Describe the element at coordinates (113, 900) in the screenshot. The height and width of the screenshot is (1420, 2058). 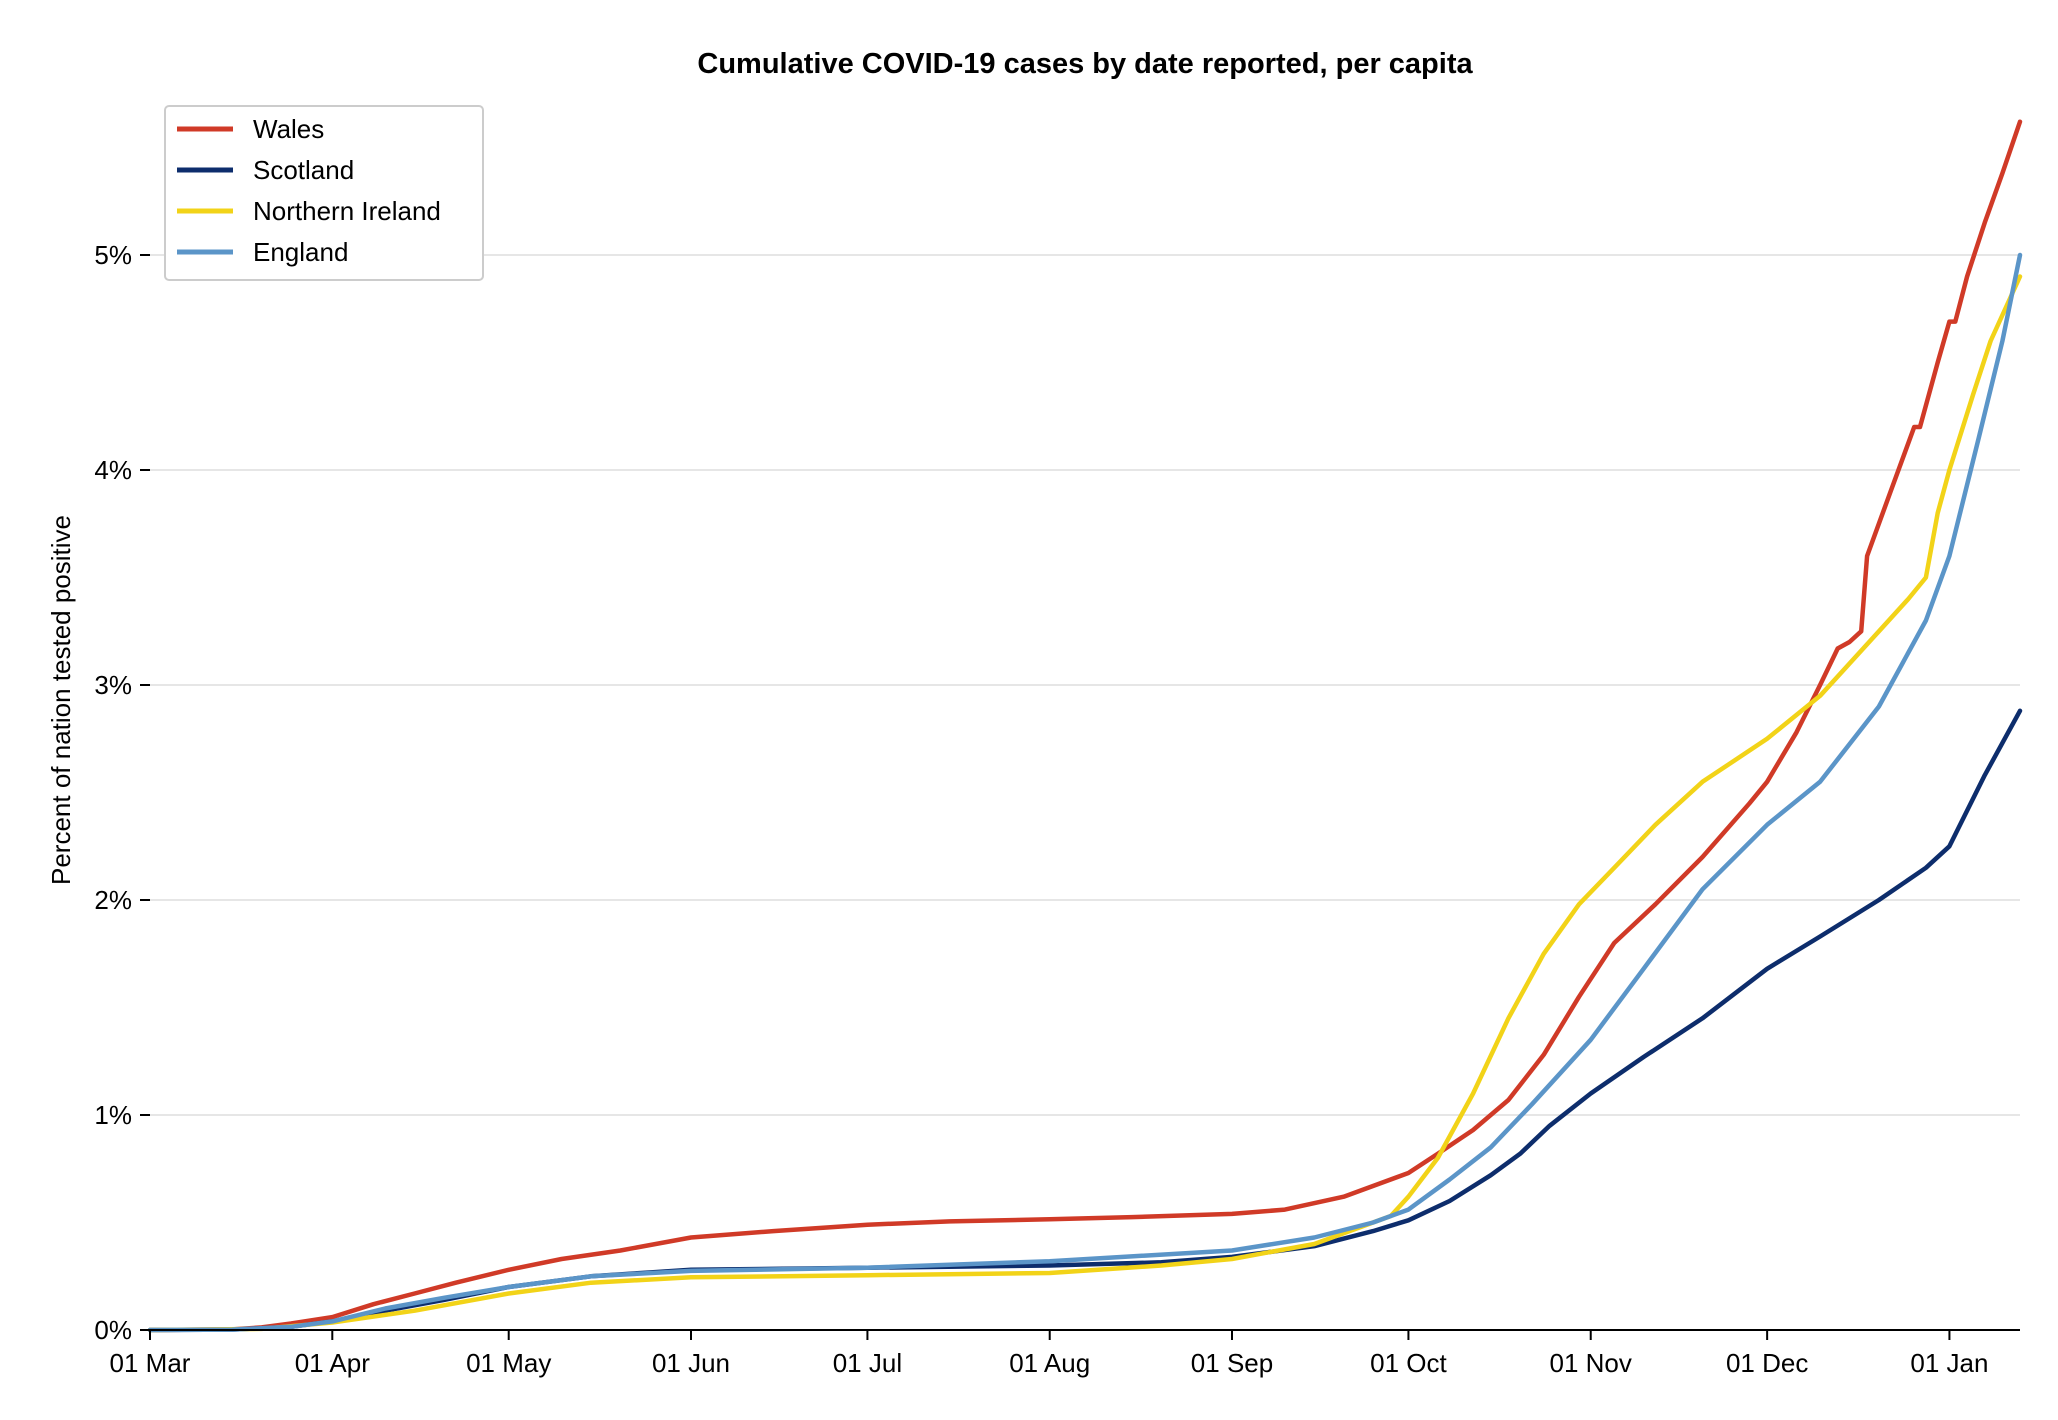
I see `y-tick-label: 2%` at that location.